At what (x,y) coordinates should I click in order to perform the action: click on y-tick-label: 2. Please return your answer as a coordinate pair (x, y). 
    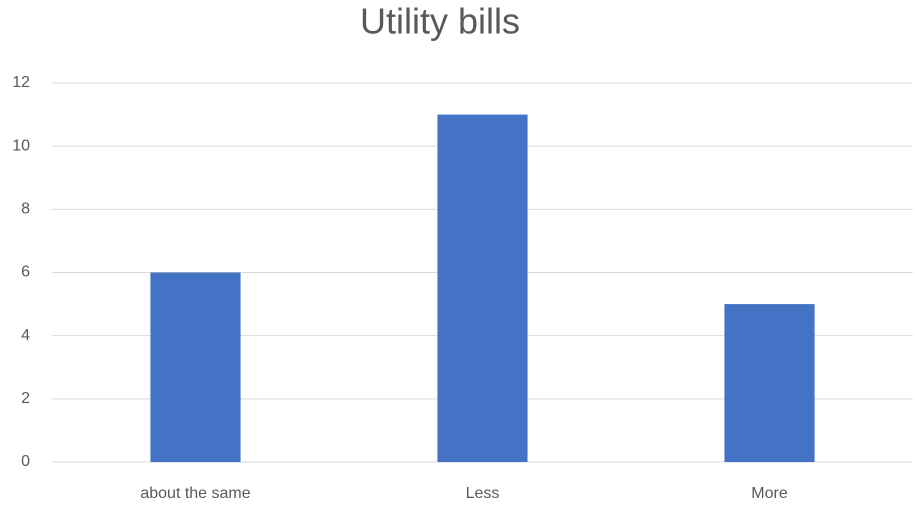
    Looking at the image, I should click on (25, 398).